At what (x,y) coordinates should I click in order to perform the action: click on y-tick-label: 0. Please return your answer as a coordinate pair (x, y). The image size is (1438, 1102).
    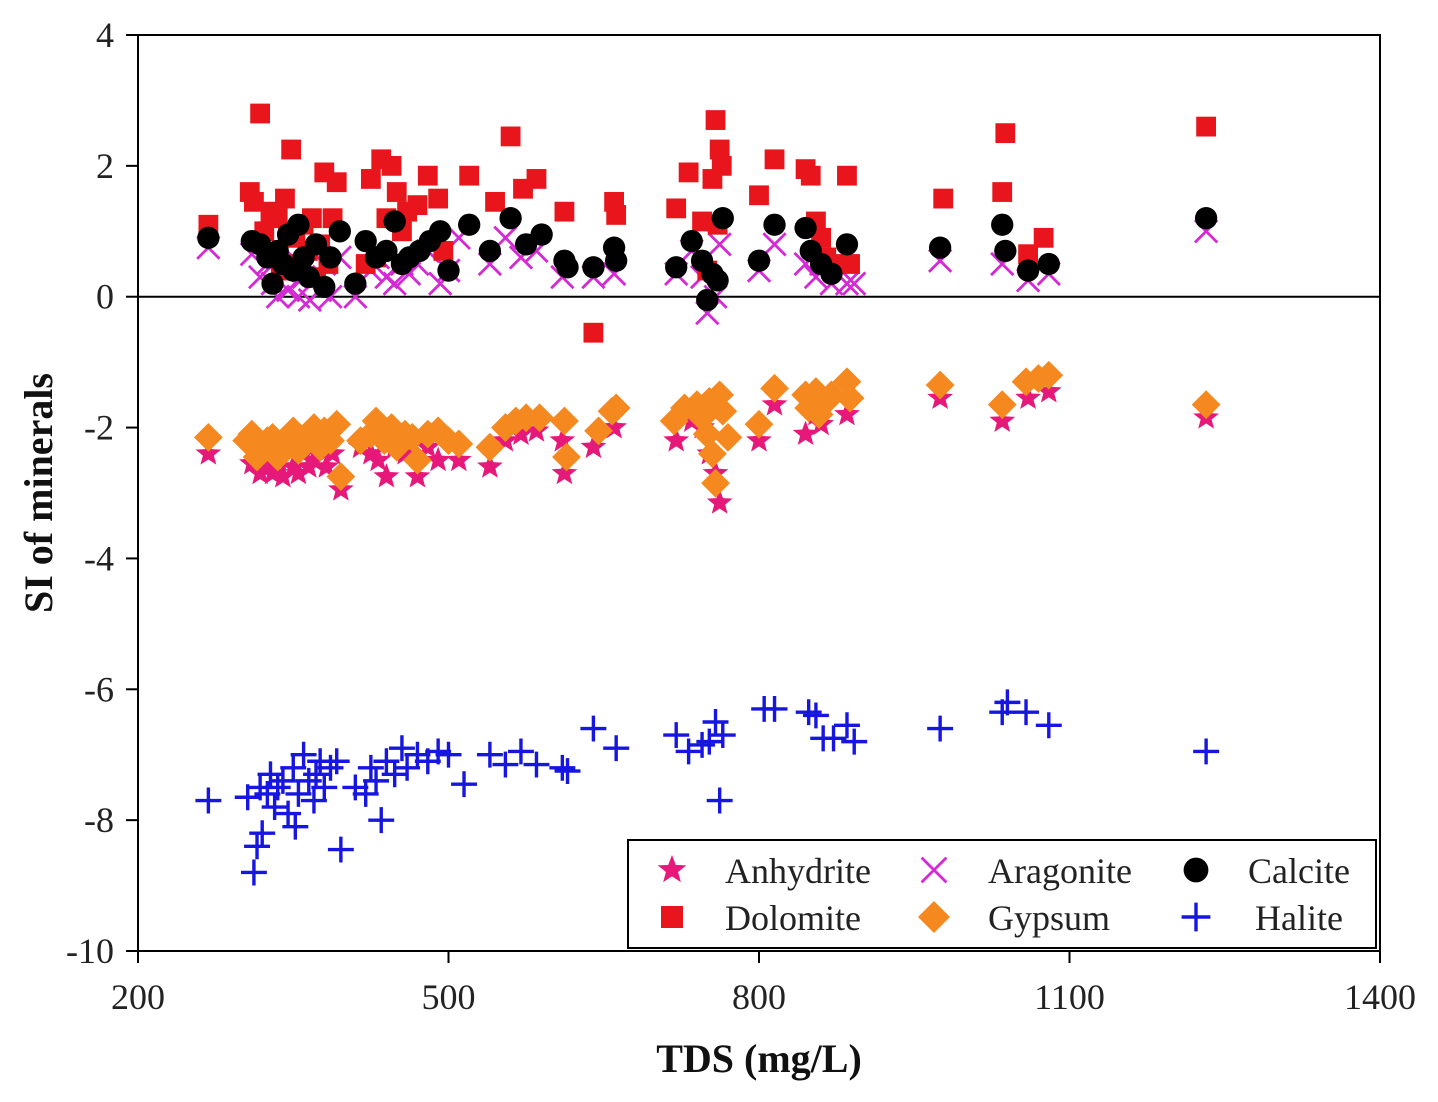
    Looking at the image, I should click on (105, 297).